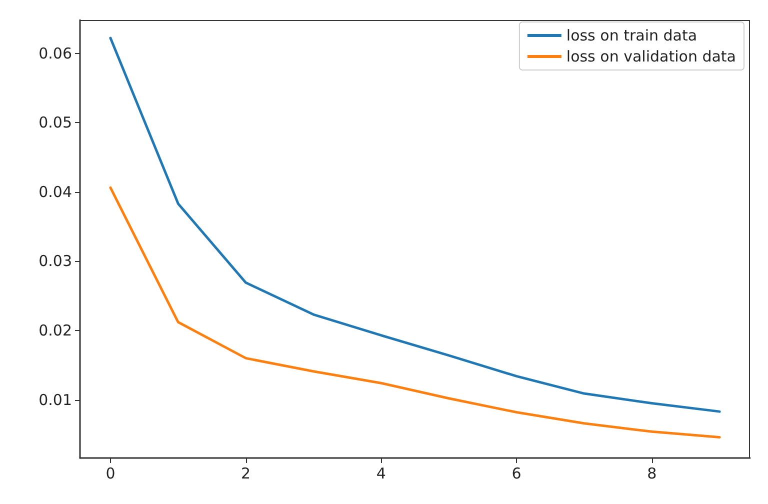 The width and height of the screenshot is (768, 504). I want to click on x-tick-label: 0, so click(111, 473).